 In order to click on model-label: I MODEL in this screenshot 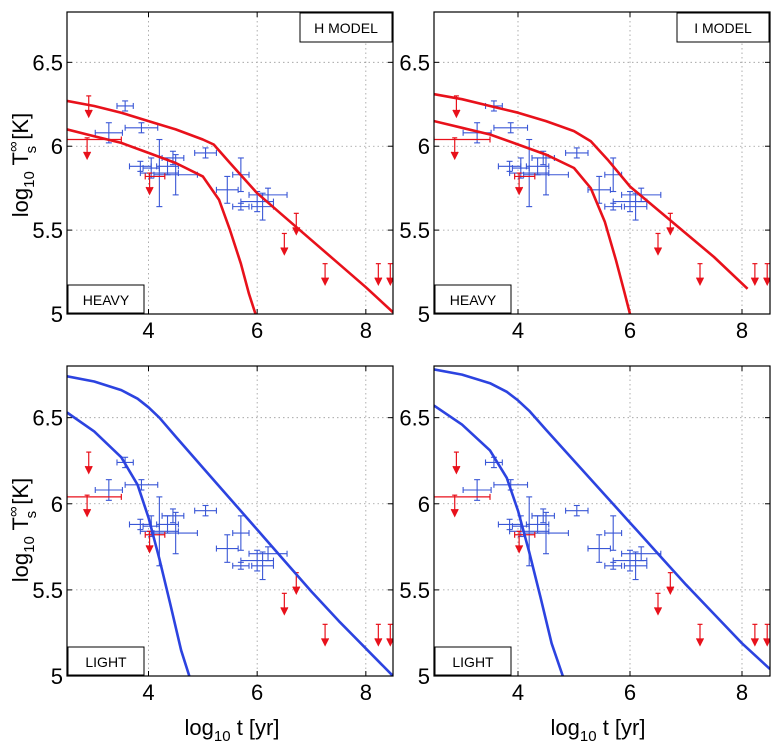, I will do `click(723, 27)`.